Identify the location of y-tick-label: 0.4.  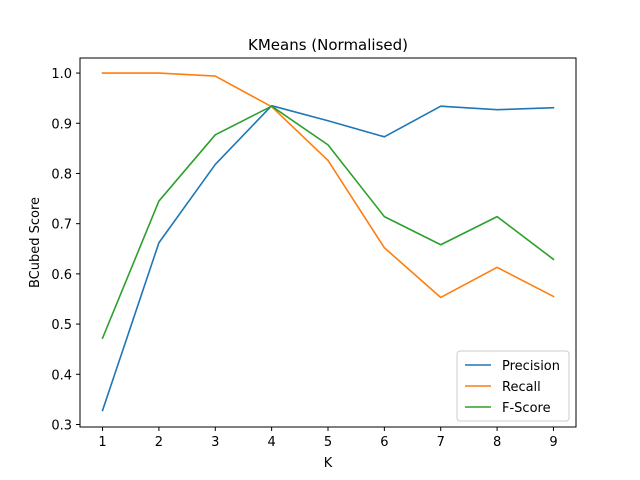
(61, 375).